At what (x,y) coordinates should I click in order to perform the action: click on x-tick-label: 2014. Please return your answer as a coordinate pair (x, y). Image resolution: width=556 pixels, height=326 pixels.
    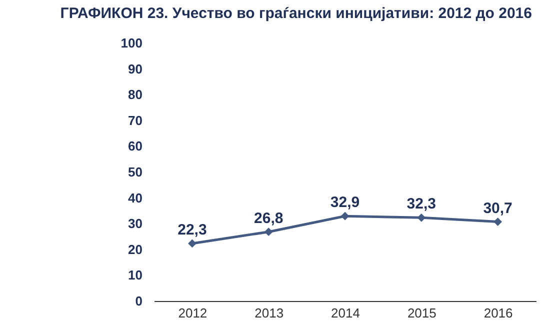
    Looking at the image, I should click on (345, 313).